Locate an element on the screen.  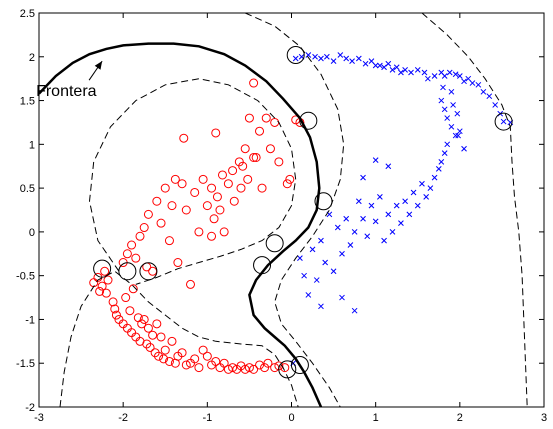
x-tick-label: -3 is located at coordinates (39, 418).